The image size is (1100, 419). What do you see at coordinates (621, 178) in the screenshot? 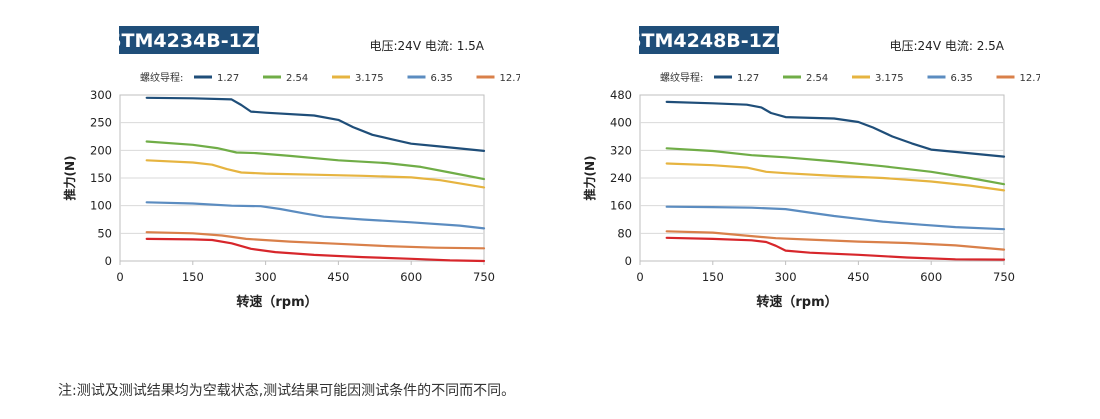
I see `y-tick-label: 240` at bounding box center [621, 178].